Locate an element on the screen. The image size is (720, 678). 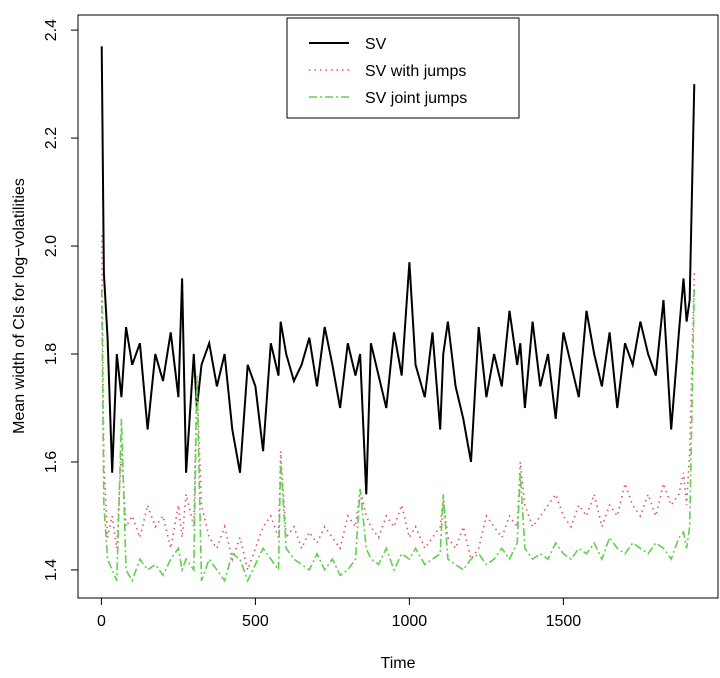
legend-label: SV is located at coordinates (376, 44).